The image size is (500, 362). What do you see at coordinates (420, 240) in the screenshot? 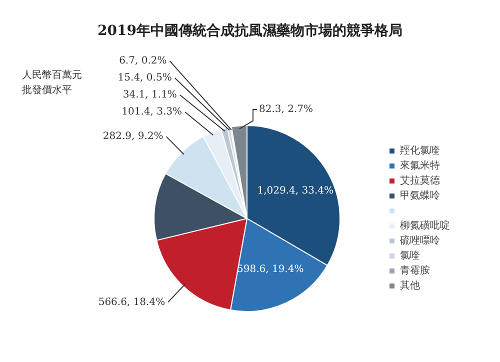
I see `legend-label: 硫唑嘌呤` at bounding box center [420, 240].